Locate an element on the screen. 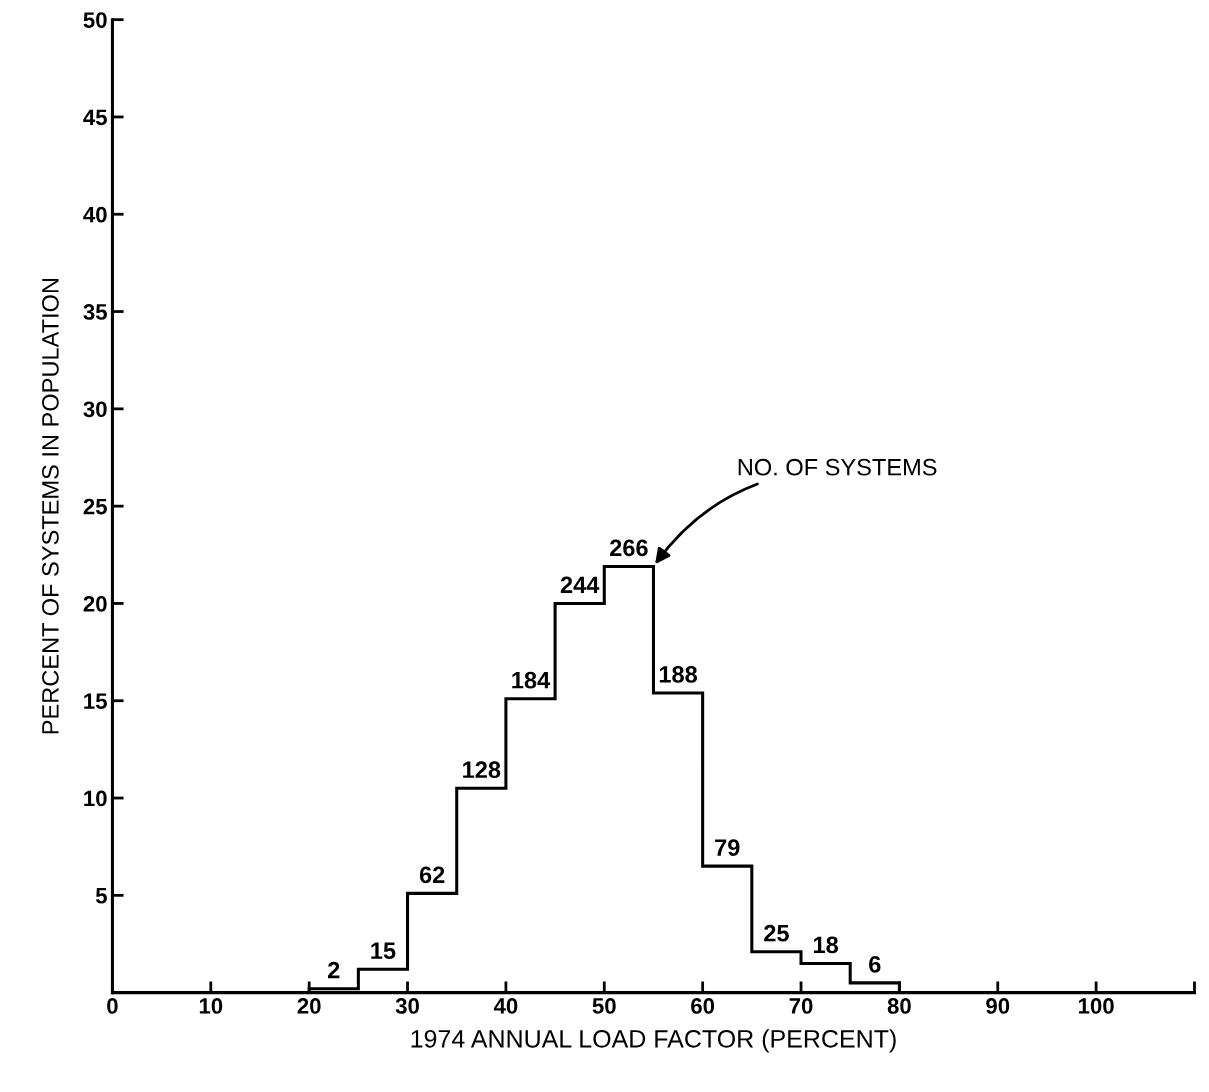 The width and height of the screenshot is (1209, 1092). y-tick-label: 15 is located at coordinates (95, 701).